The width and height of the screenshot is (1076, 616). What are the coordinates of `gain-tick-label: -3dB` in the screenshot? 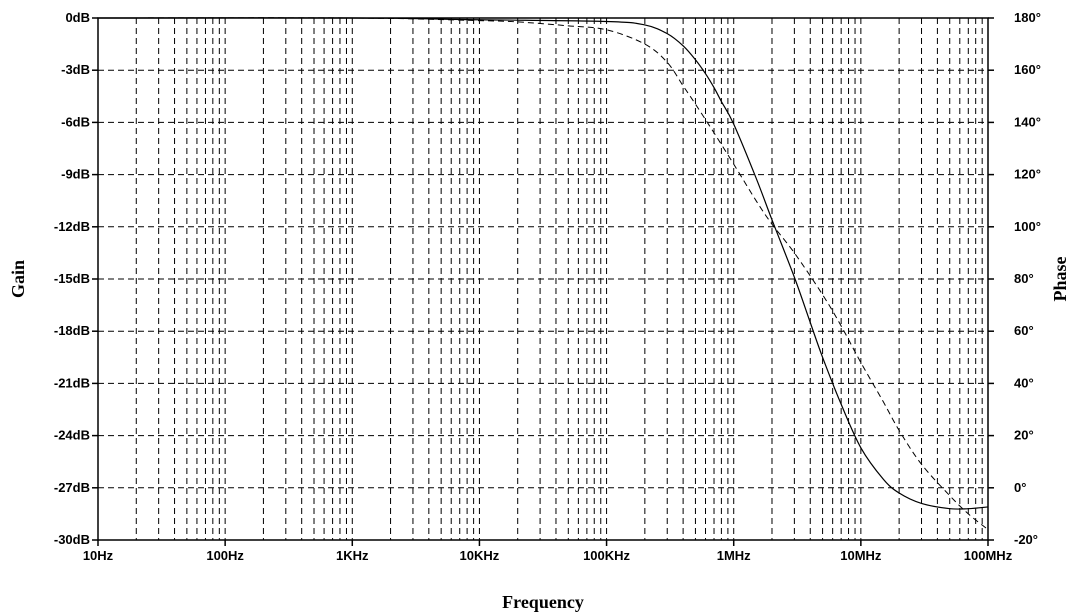 It's located at (75, 69).